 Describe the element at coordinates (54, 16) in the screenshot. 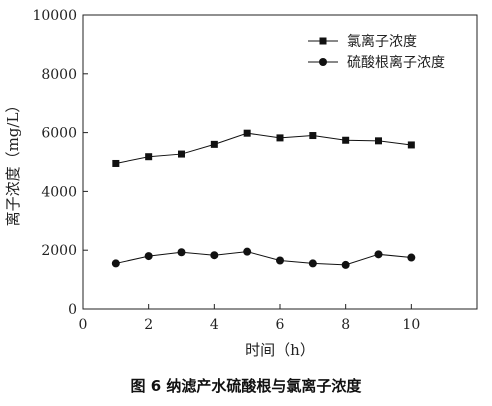

I see `y-tick-label: 10000` at that location.